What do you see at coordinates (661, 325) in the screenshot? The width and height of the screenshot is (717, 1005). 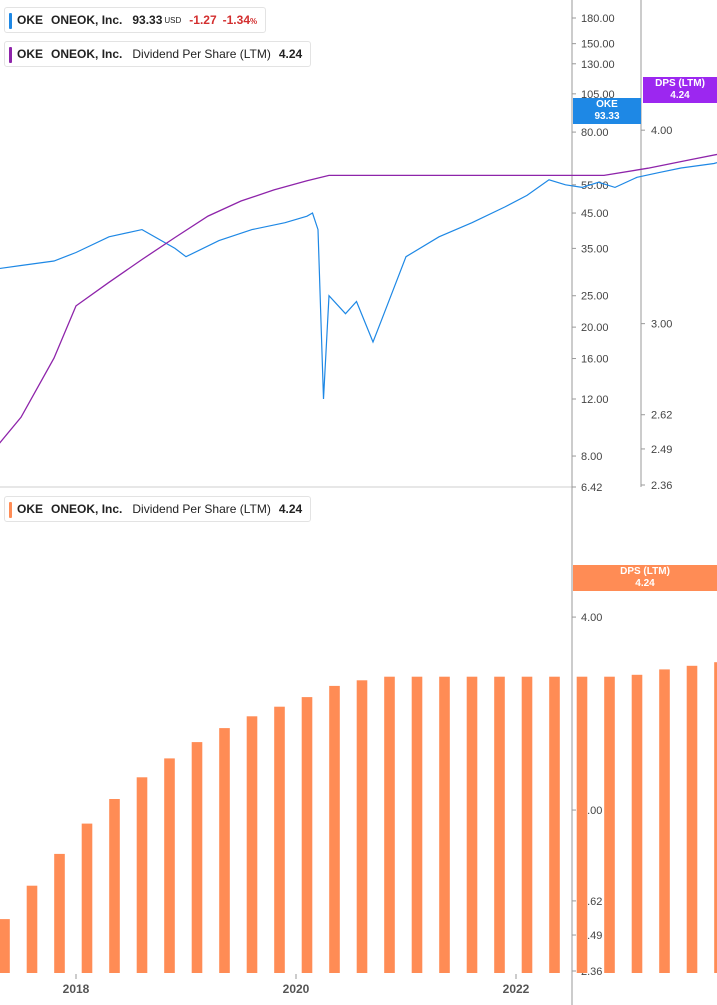 I see `dps-tick-label: 3.00` at bounding box center [661, 325].